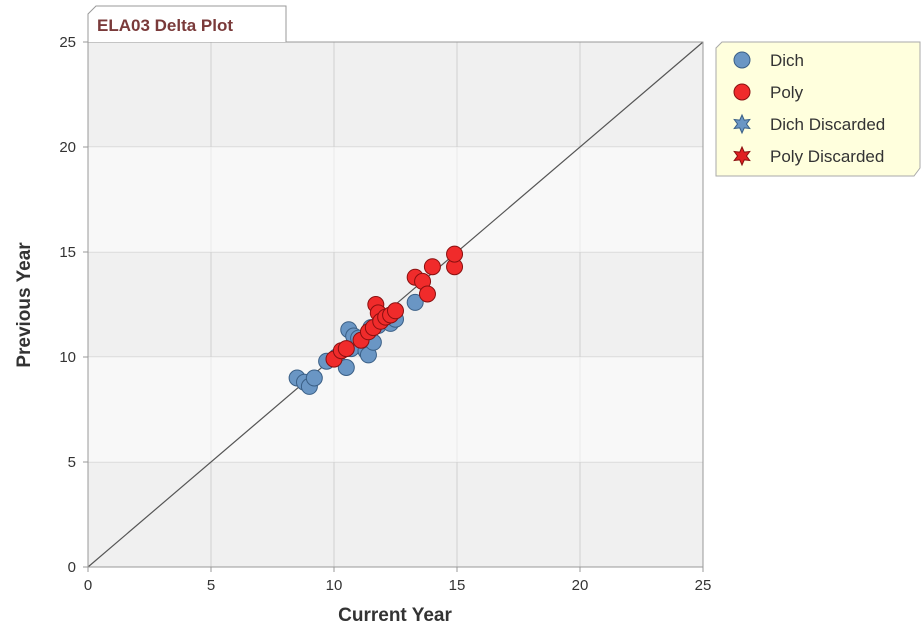  What do you see at coordinates (24, 305) in the screenshot?
I see `y-axis-title: Previous Year` at bounding box center [24, 305].